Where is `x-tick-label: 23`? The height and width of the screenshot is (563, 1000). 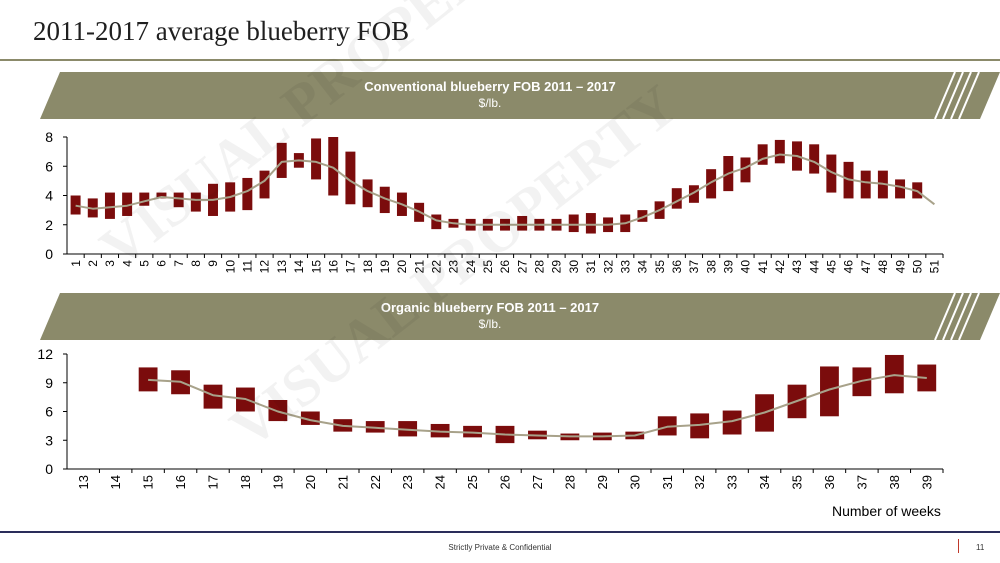
x-tick-label: 23 is located at coordinates (407, 482).